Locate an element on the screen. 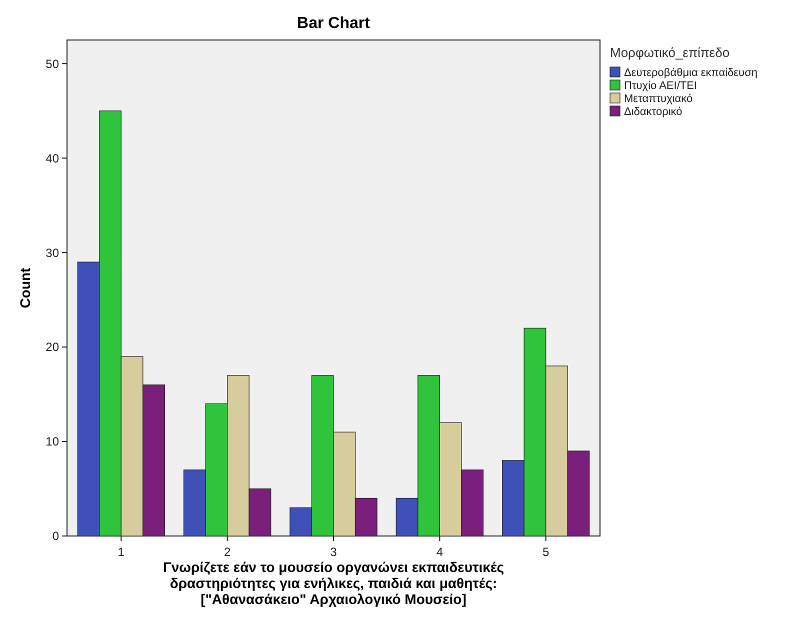  legend-label: Διδακτορικό is located at coordinates (653, 112).